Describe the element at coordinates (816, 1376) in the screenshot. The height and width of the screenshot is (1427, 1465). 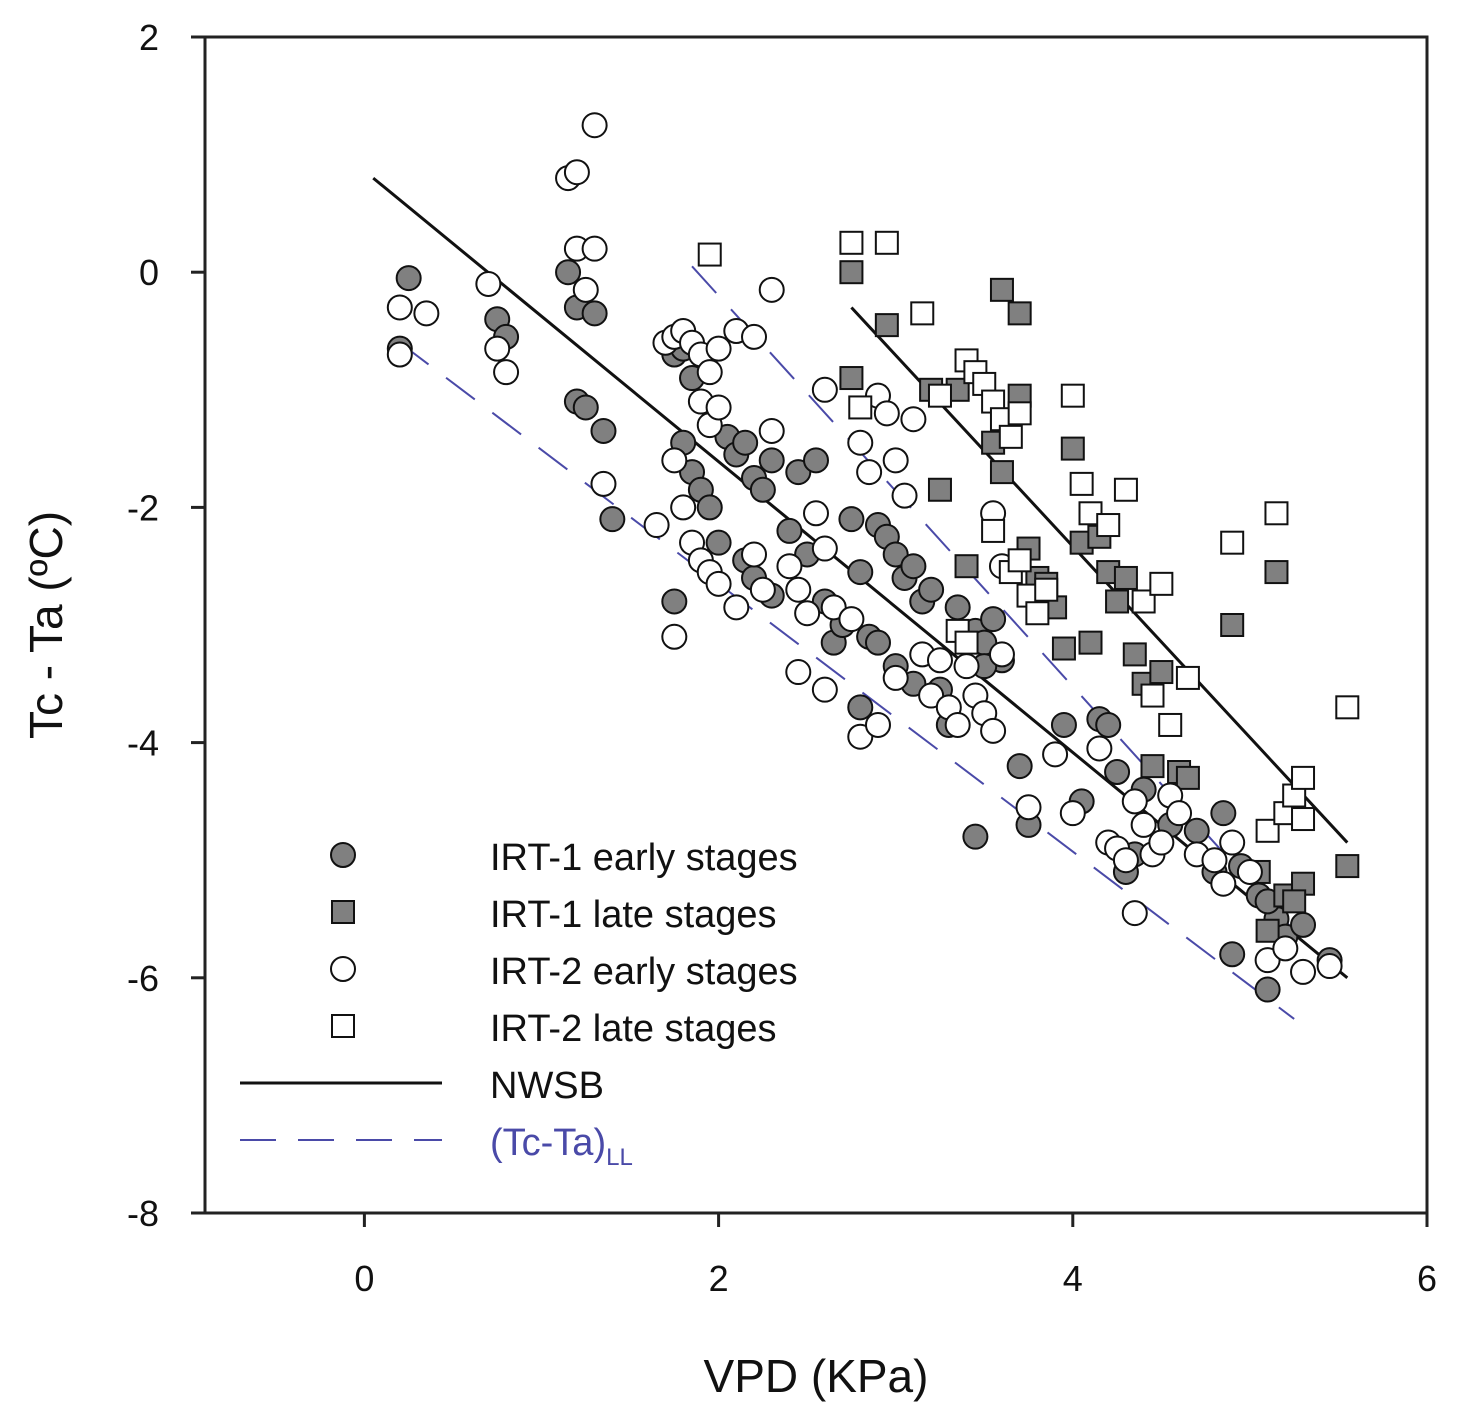
I see `x-axis-title: VPD (KPa)` at that location.